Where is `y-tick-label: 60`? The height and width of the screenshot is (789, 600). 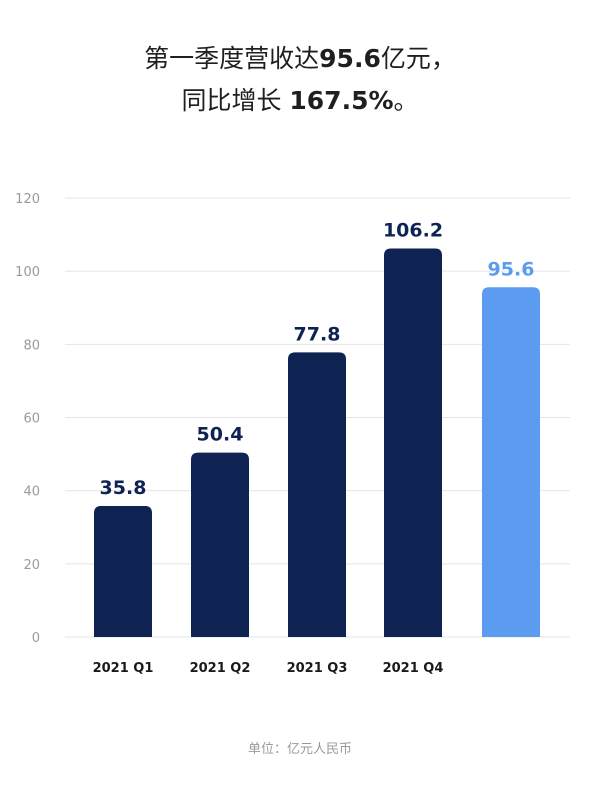
y-tick-label: 60 is located at coordinates (31, 419).